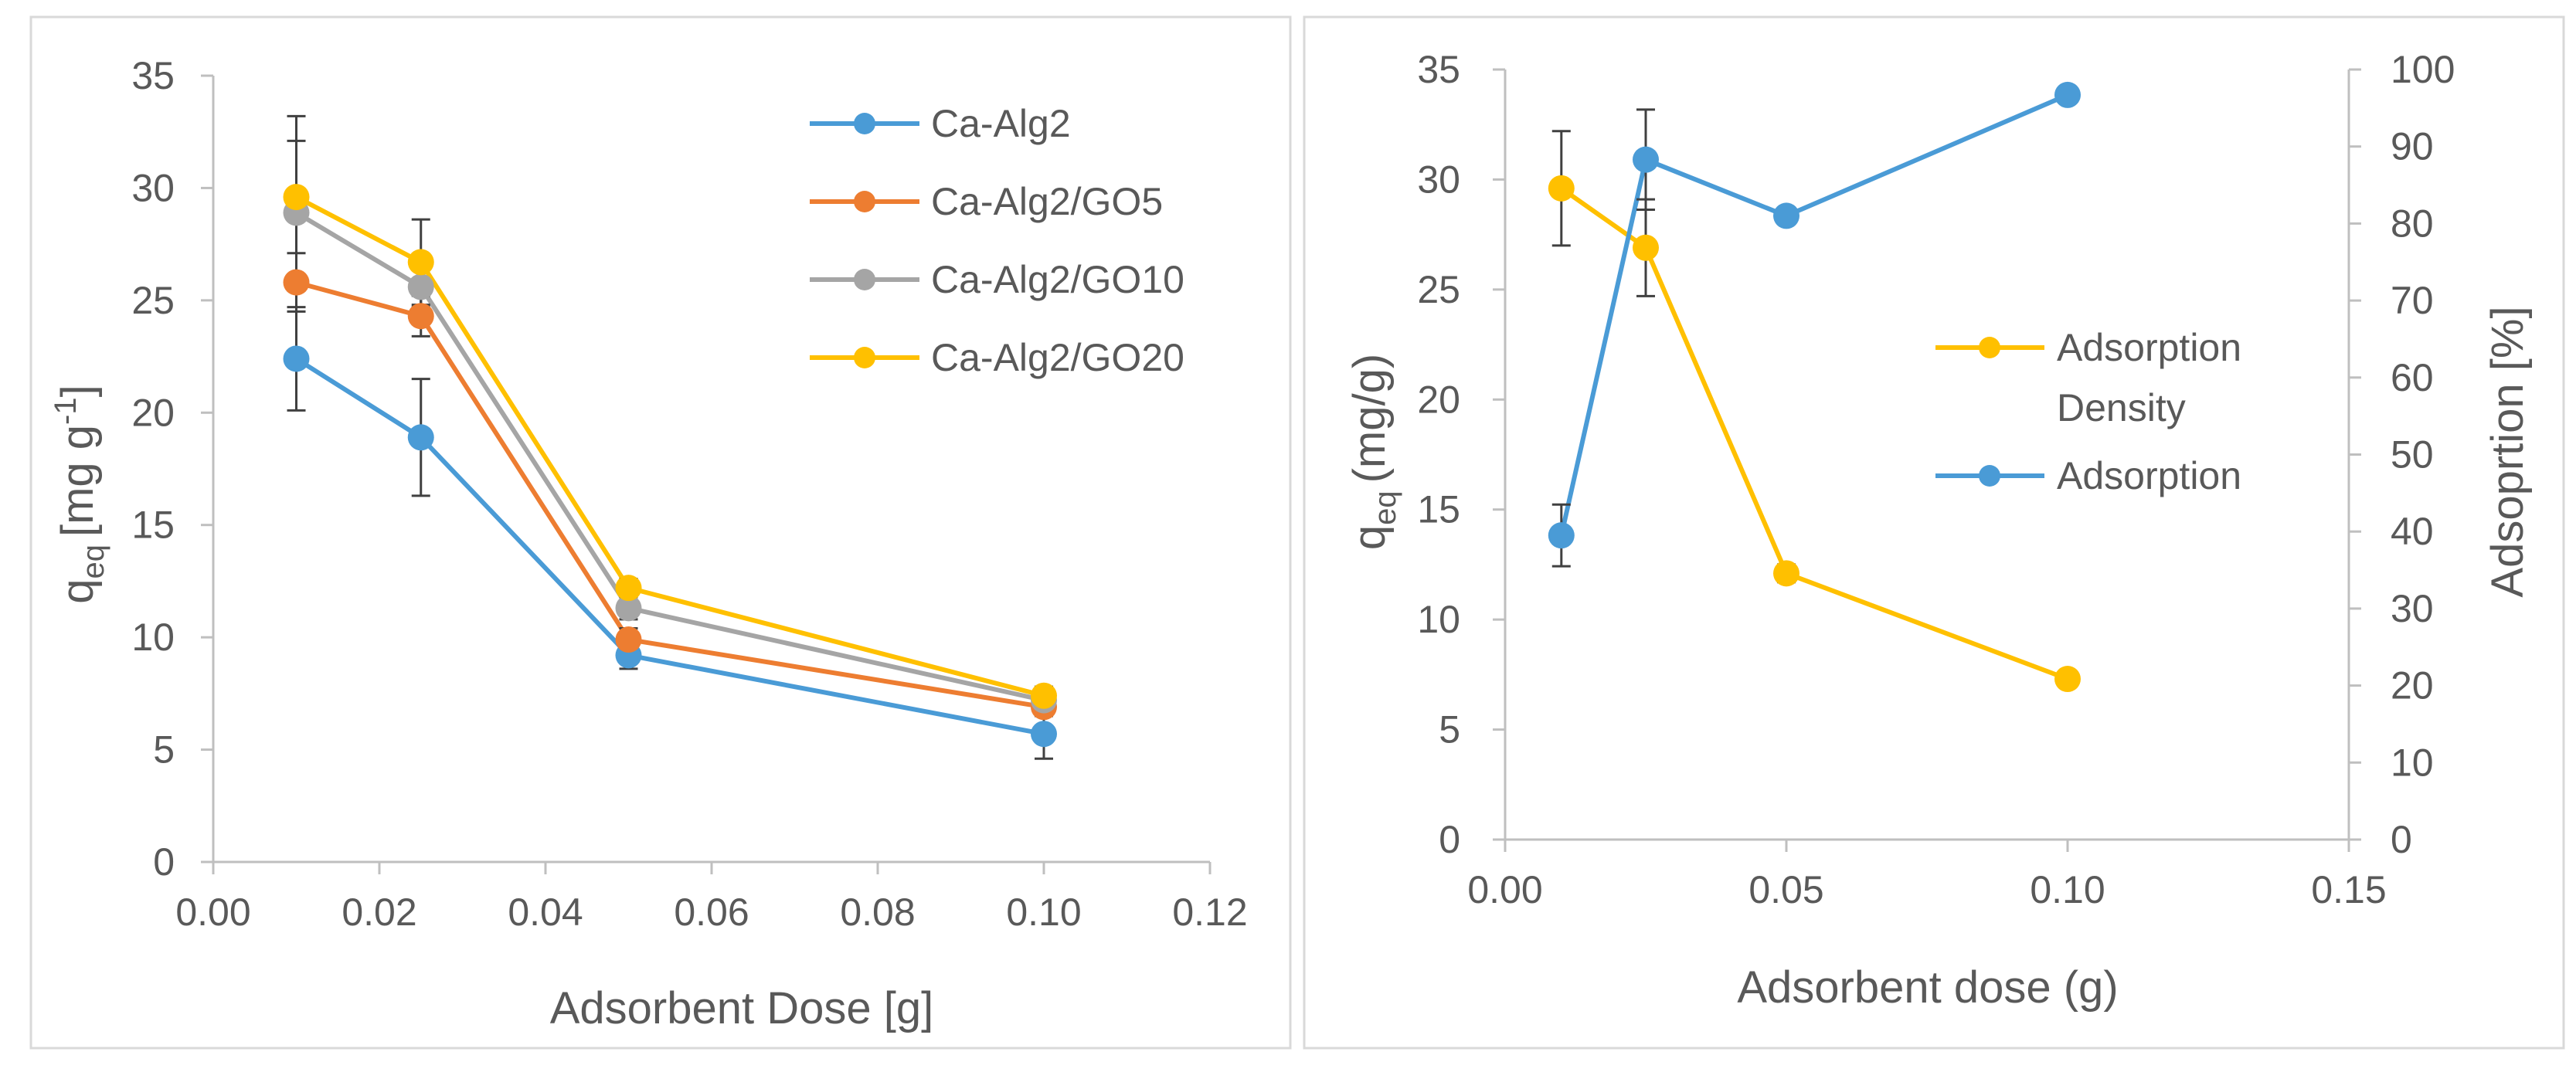 This screenshot has width=2576, height=1079. Describe the element at coordinates (153, 75) in the screenshot. I see `left-y-tick-label: 35` at that location.